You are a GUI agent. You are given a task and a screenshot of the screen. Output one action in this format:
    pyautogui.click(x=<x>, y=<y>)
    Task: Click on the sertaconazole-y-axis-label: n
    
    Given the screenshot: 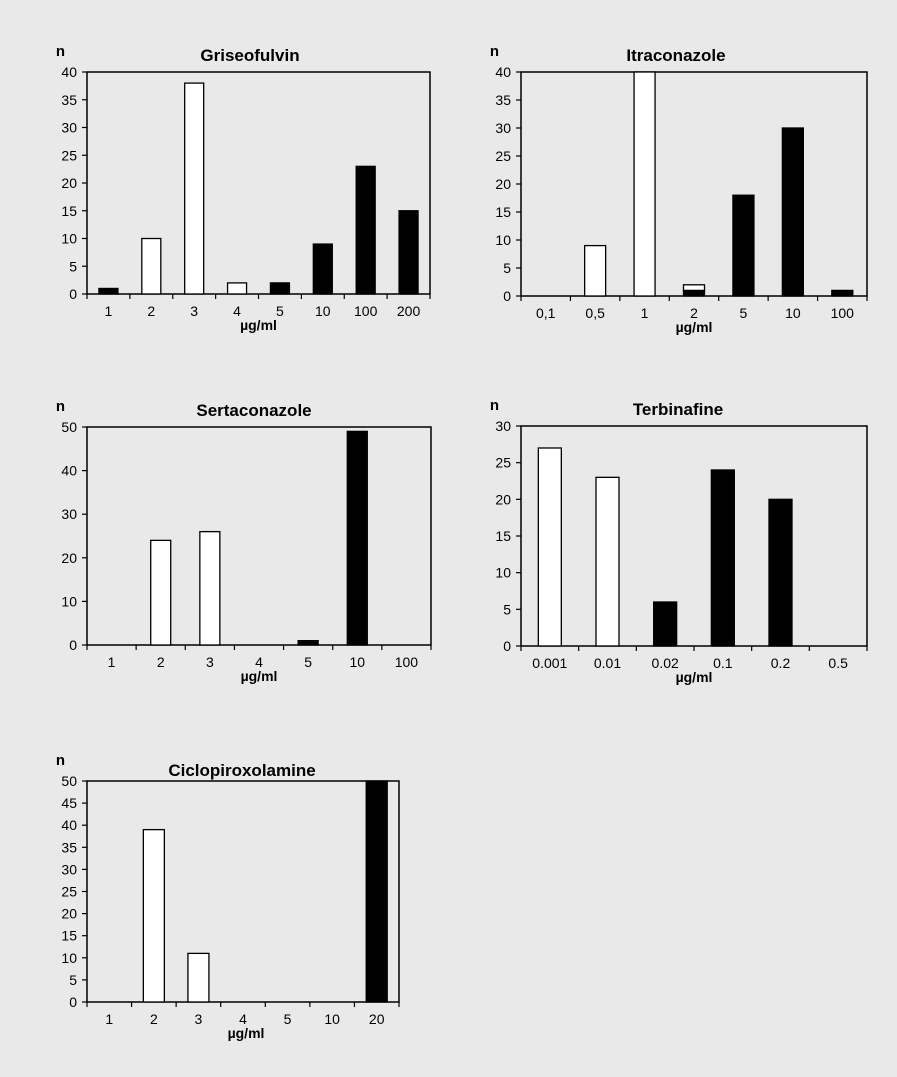 What is the action you would take?
    pyautogui.click(x=60, y=406)
    